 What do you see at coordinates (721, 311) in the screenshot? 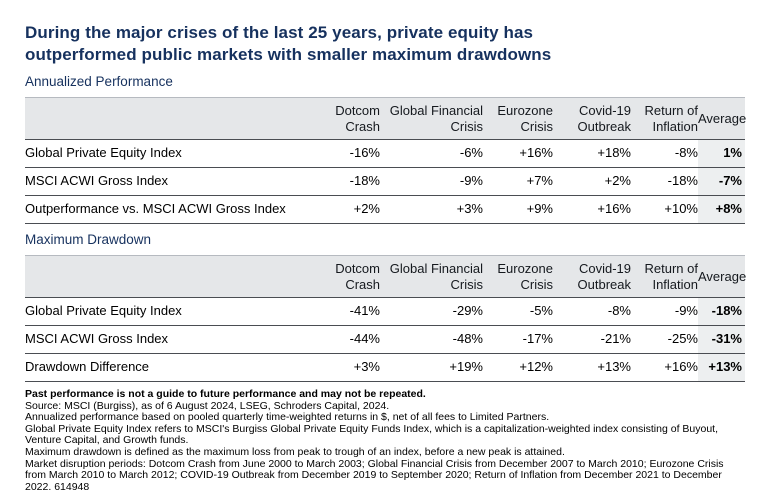
I see `average-value-cell: -18%` at bounding box center [721, 311].